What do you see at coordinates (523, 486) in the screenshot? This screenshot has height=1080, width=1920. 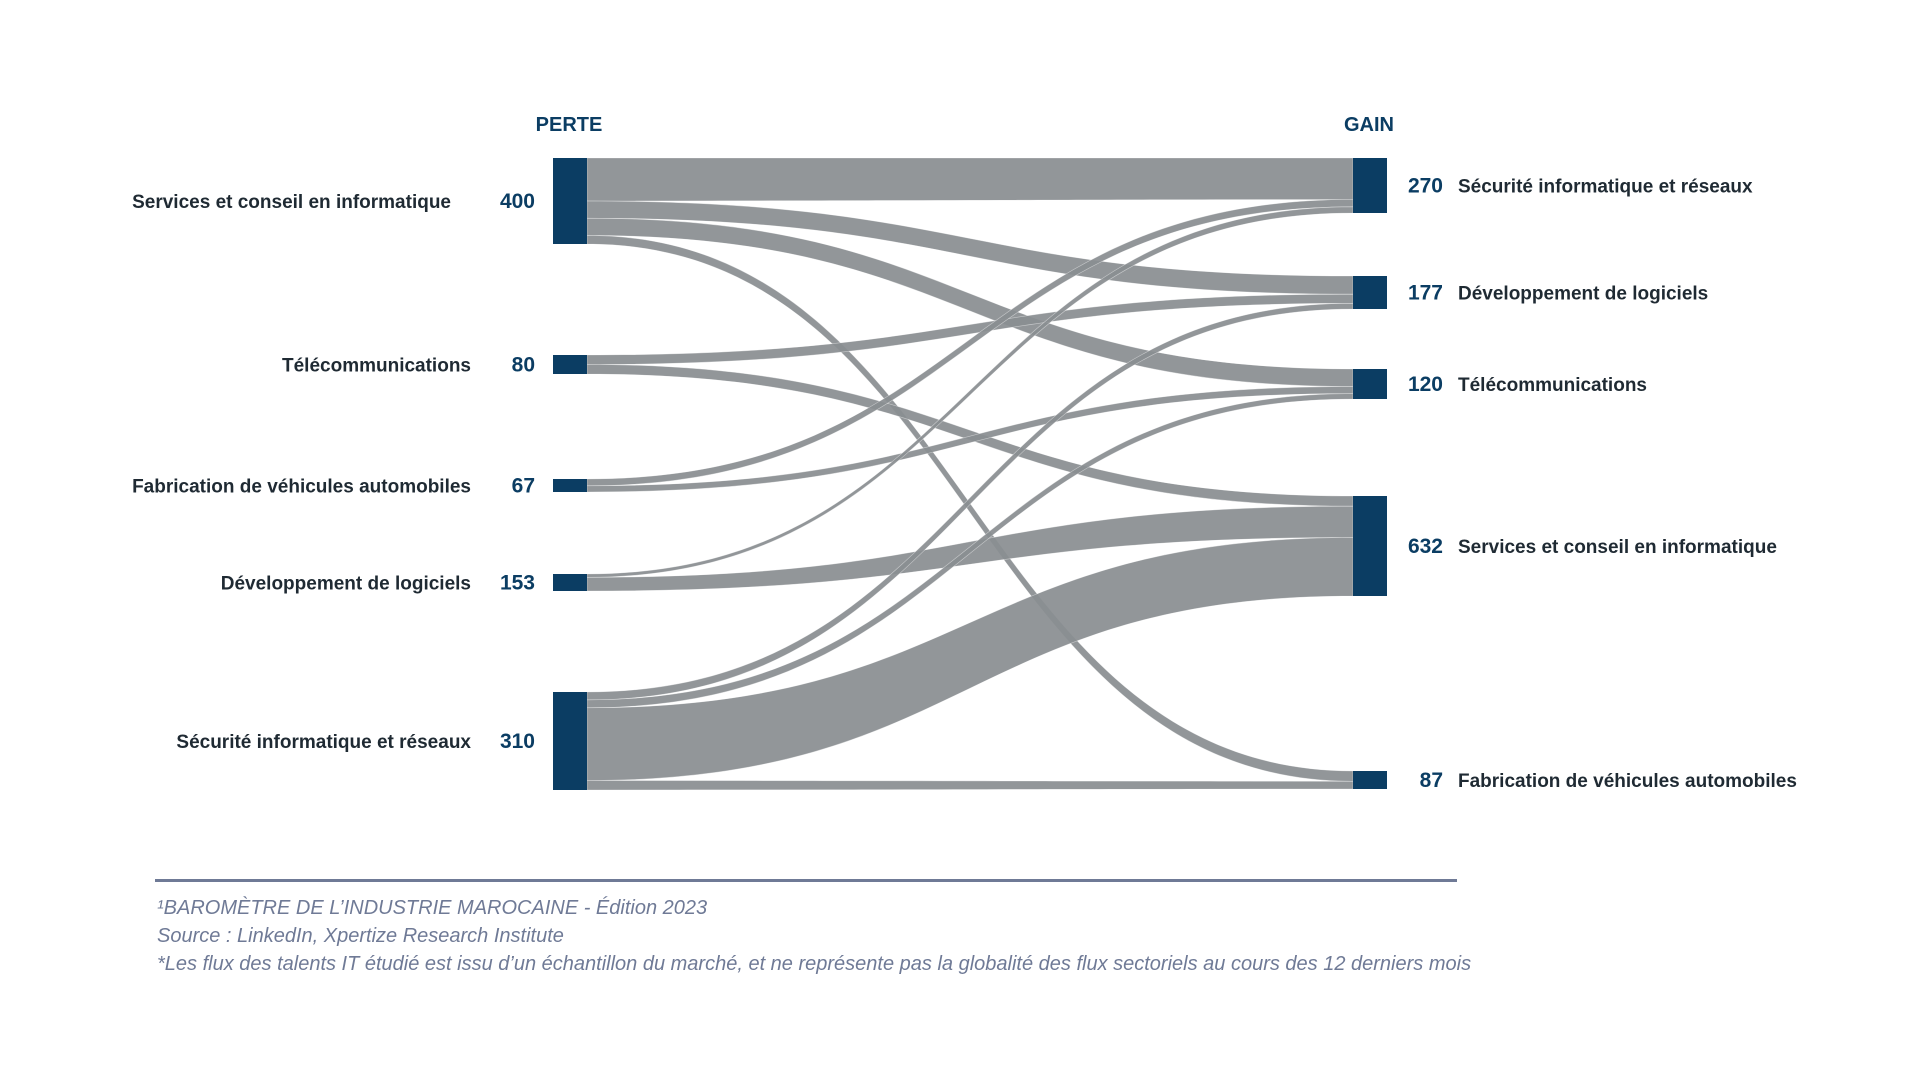 I see `source-value-fab: 67` at bounding box center [523, 486].